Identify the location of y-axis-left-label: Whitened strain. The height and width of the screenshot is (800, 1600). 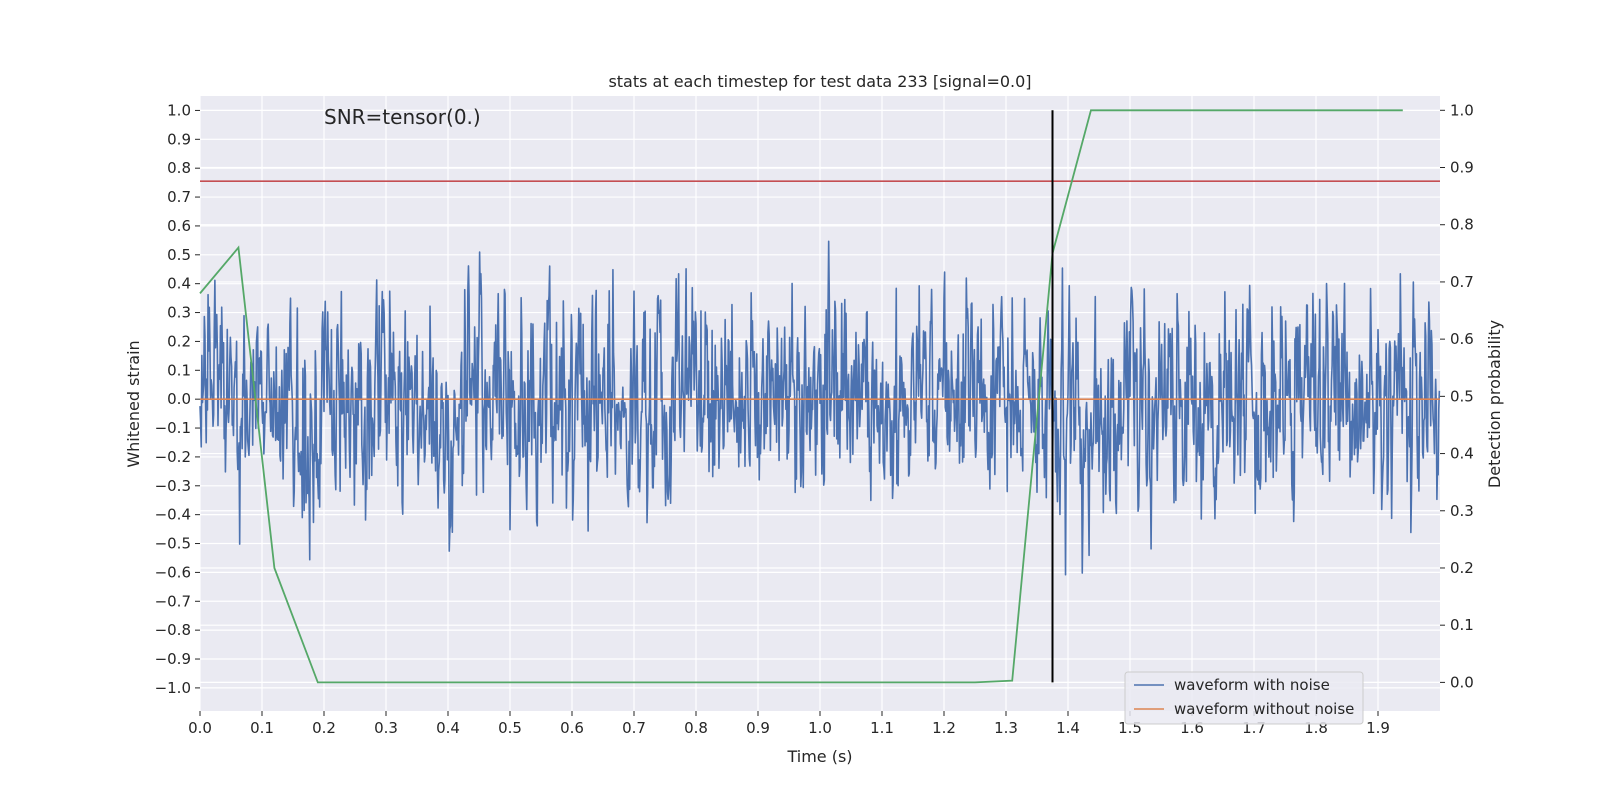
(133, 403).